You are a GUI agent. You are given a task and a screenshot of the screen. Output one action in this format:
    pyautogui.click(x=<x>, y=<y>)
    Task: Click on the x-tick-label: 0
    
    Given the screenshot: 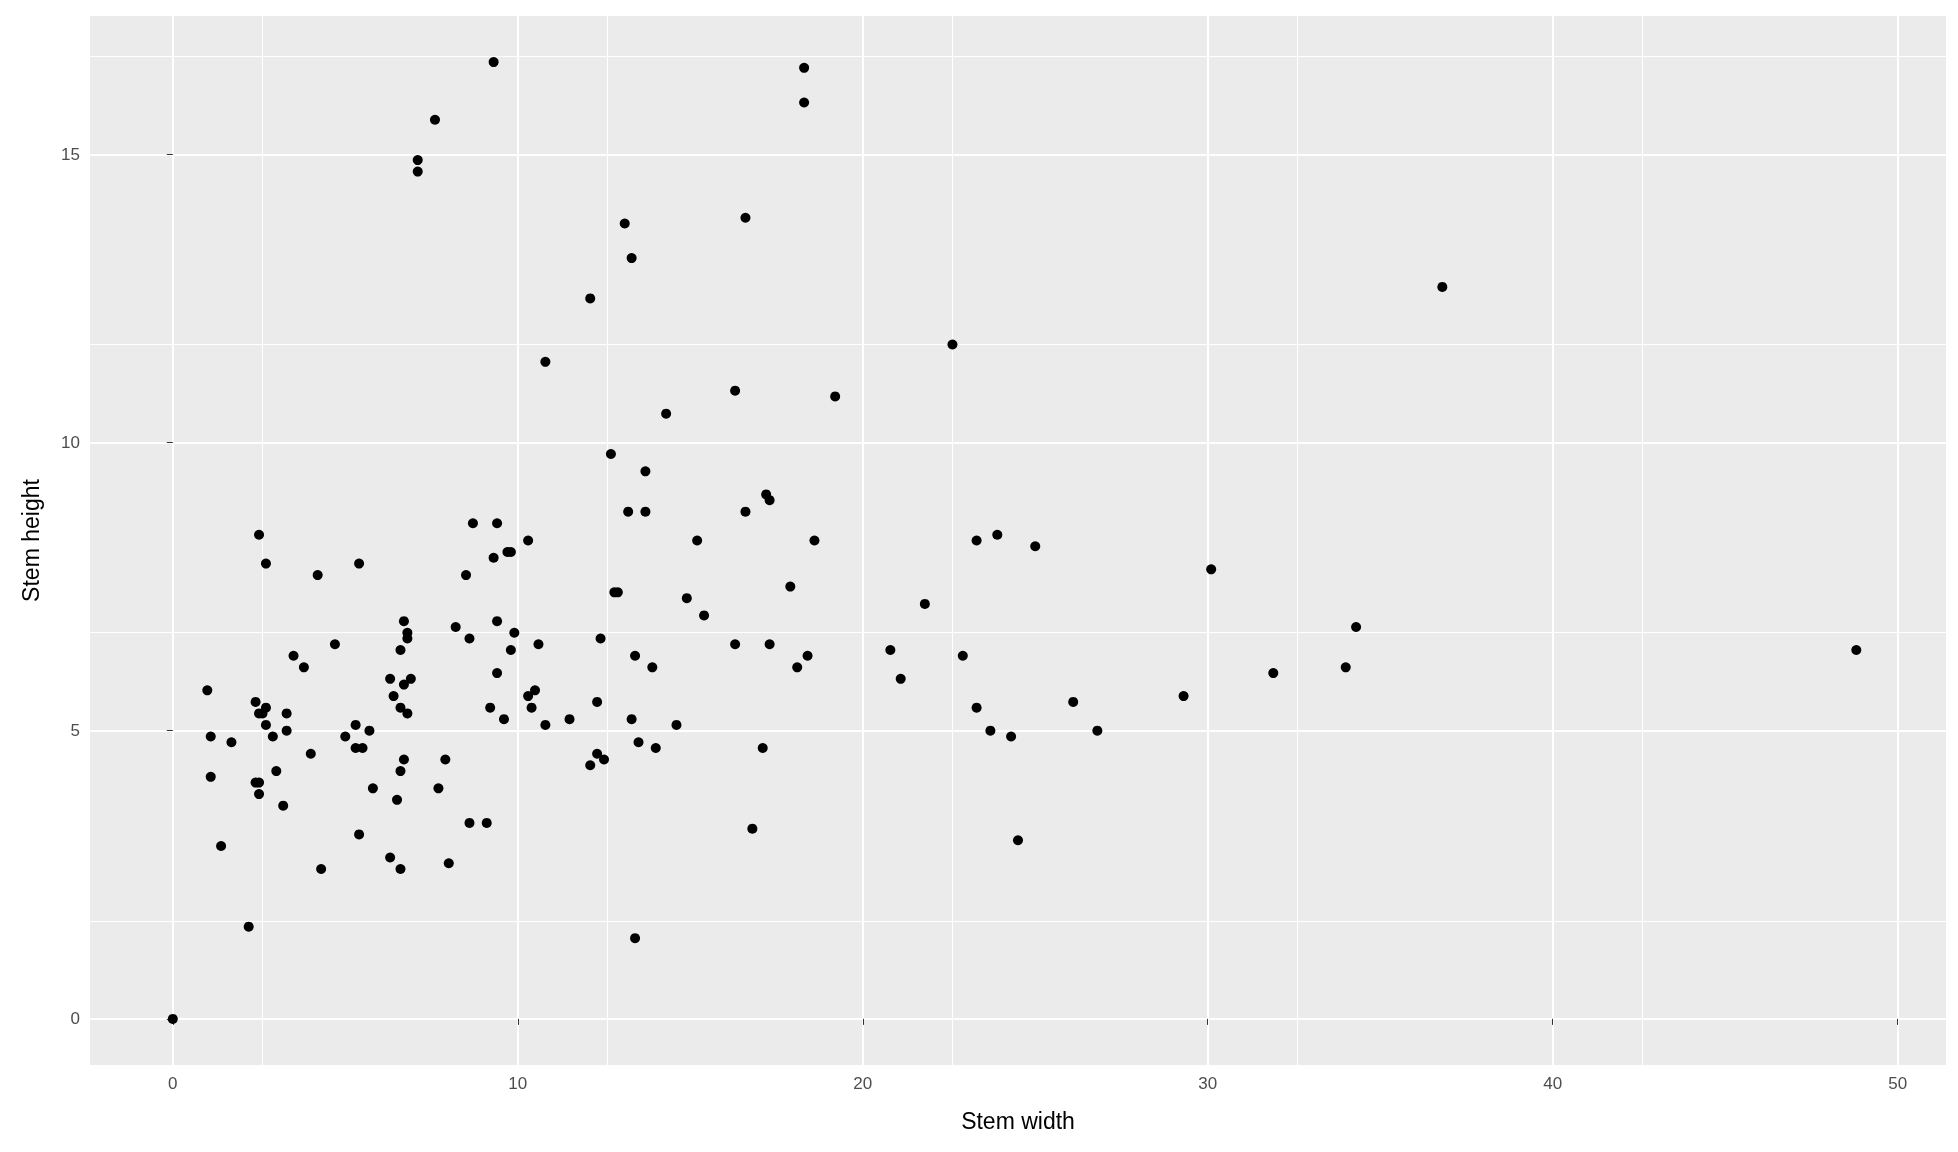 What is the action you would take?
    pyautogui.click(x=173, y=1083)
    